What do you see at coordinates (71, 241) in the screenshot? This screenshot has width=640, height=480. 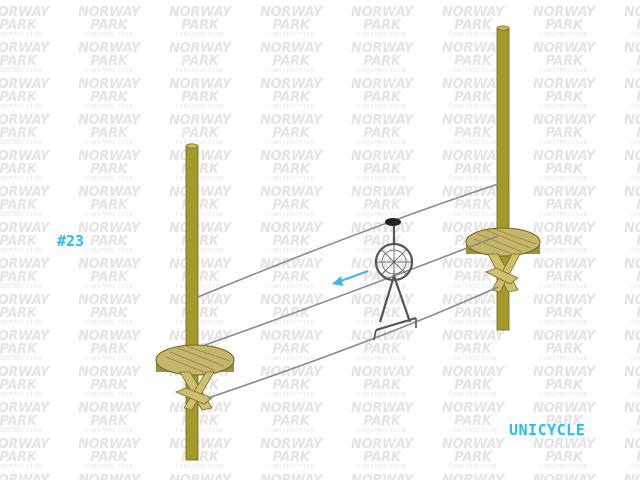 I see `course-number-label: #23` at bounding box center [71, 241].